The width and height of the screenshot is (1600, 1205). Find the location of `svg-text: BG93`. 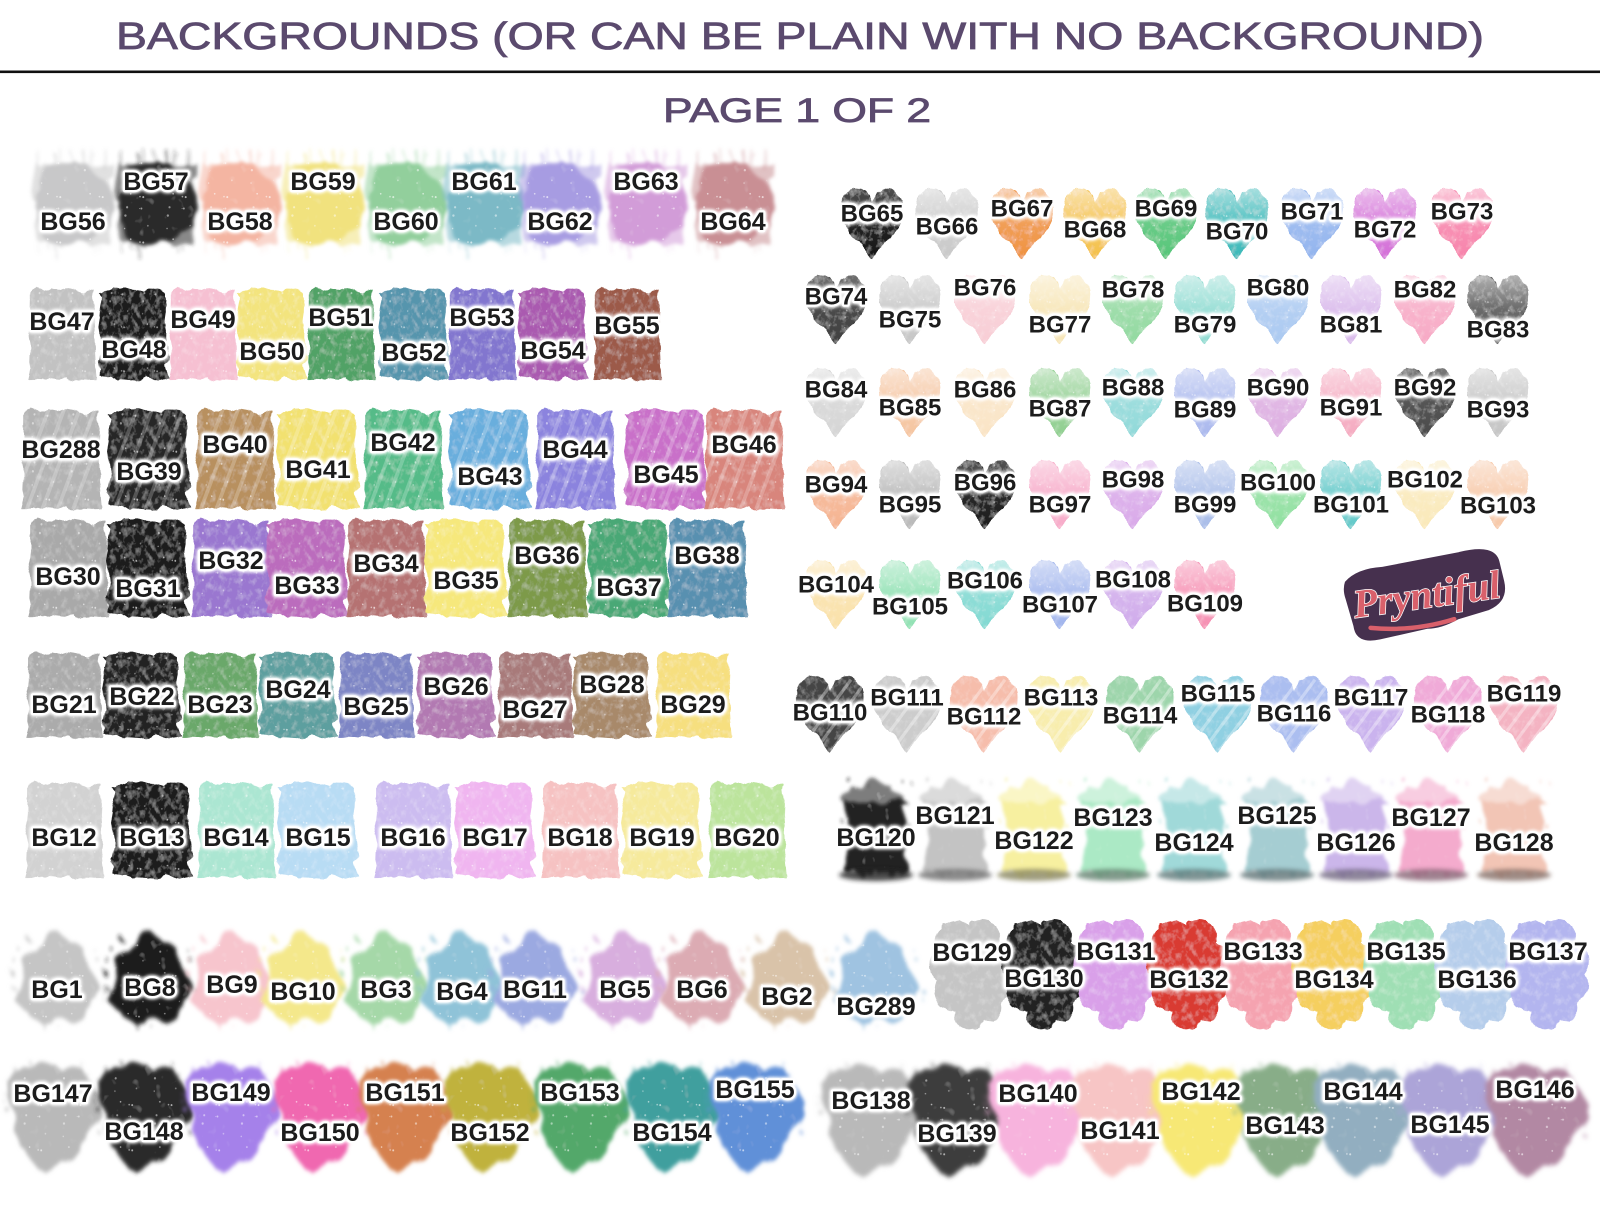

svg-text: BG93 is located at coordinates (1498, 410).